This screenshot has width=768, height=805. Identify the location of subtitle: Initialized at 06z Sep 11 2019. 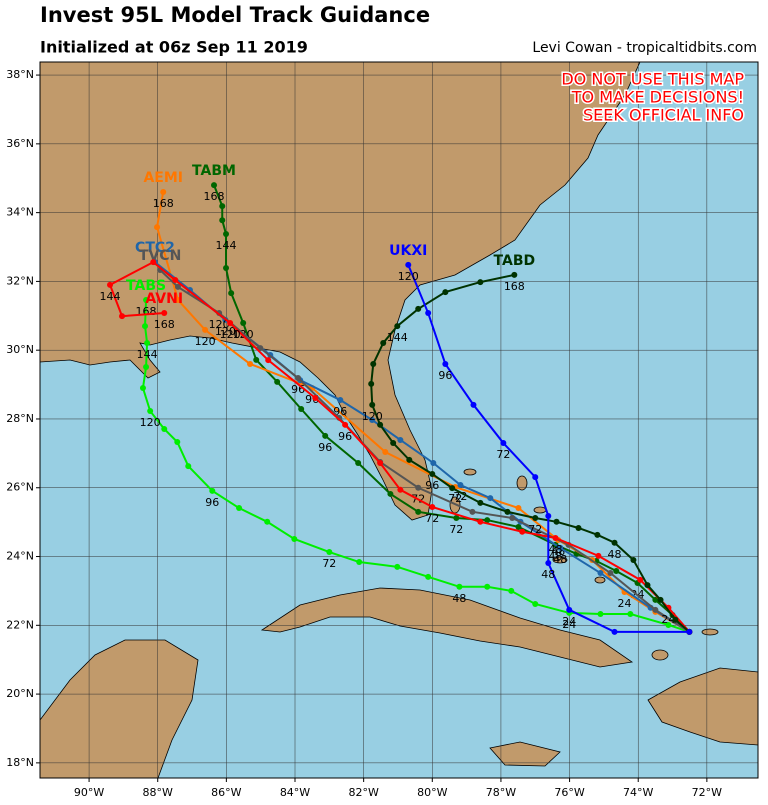
(174, 47).